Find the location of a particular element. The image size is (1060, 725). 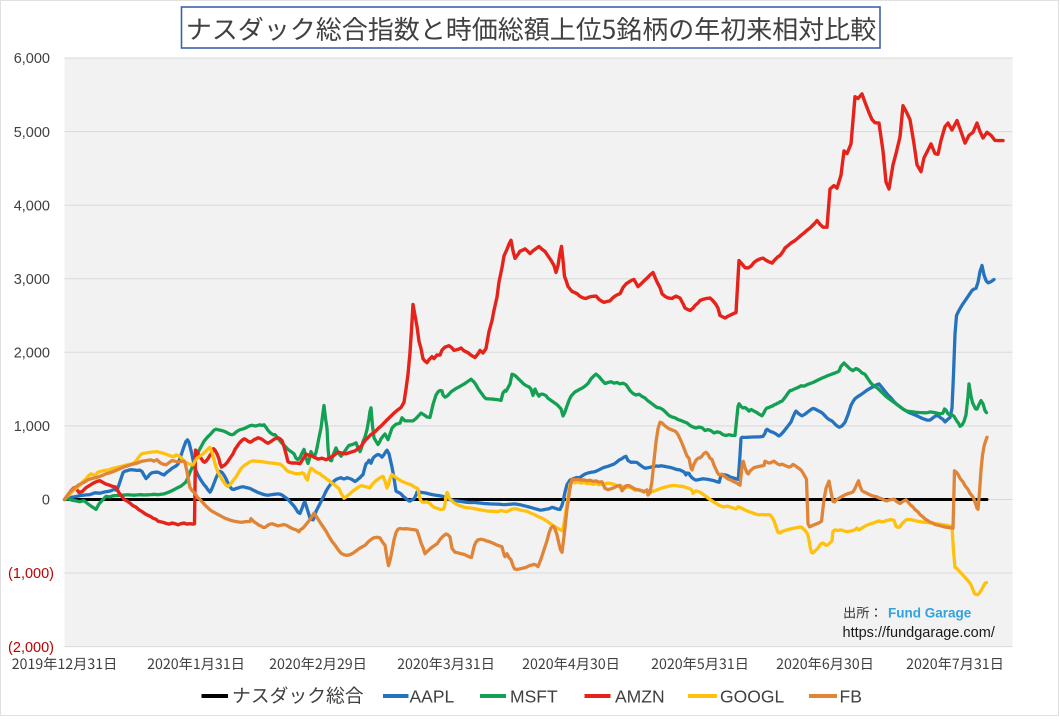

svg-text: 5,000 is located at coordinates (32, 133).